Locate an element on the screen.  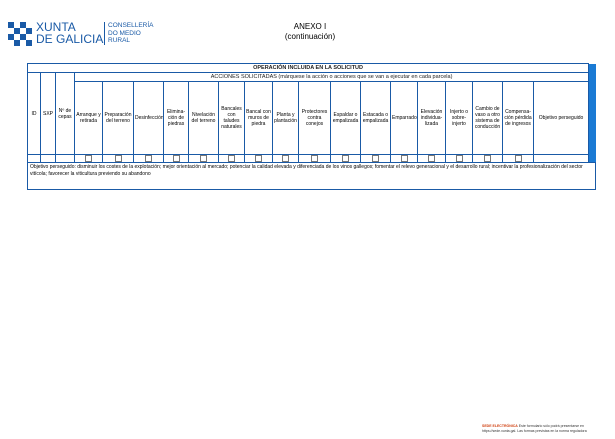
column-header: Compensa-ción pérdida de ingresos is located at coordinates (518, 118).